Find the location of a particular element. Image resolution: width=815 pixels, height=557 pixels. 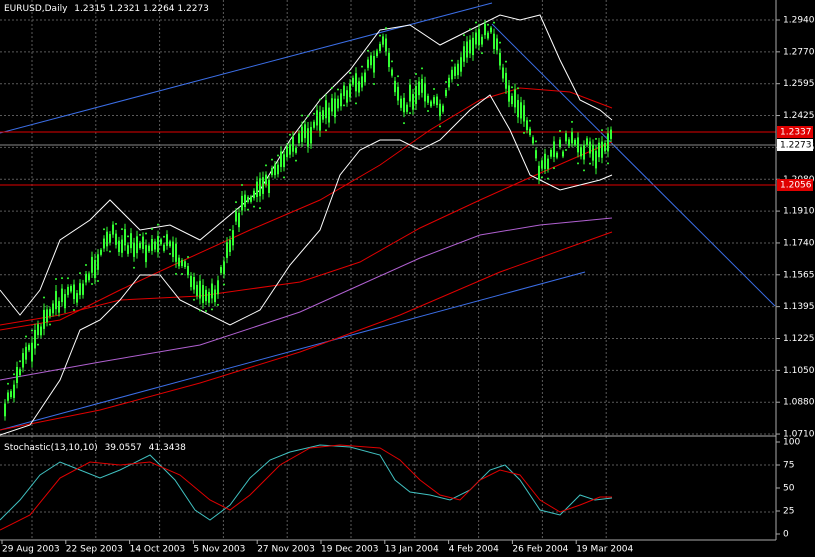

price-tag: 1.2337 is located at coordinates (796, 133).